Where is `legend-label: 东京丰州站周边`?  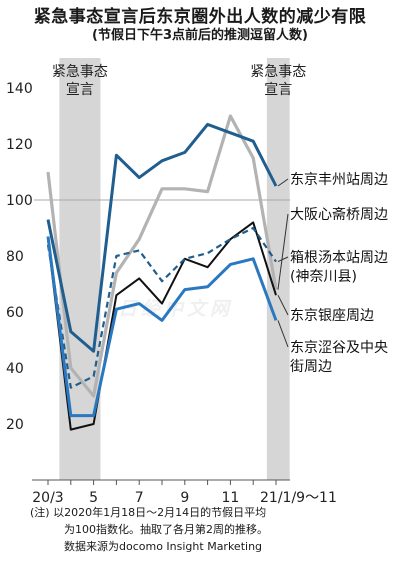
legend-label: 东京丰州站周边 is located at coordinates (339, 180).